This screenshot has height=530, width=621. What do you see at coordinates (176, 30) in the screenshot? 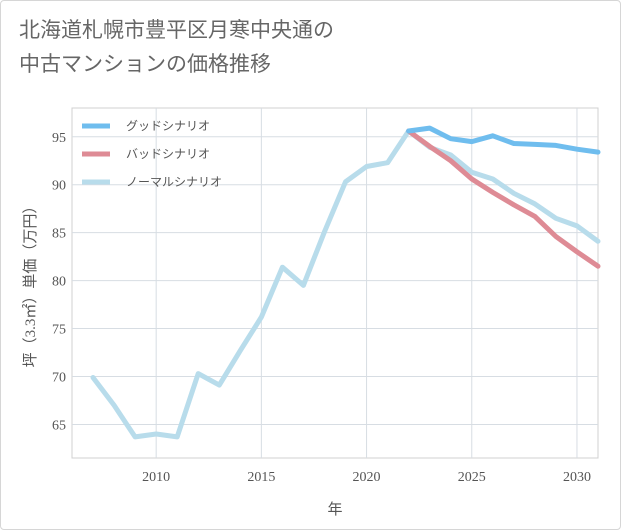
I see `chart-title-line-1: 北海道札幌市豊平区月寒中央通の` at bounding box center [176, 30].